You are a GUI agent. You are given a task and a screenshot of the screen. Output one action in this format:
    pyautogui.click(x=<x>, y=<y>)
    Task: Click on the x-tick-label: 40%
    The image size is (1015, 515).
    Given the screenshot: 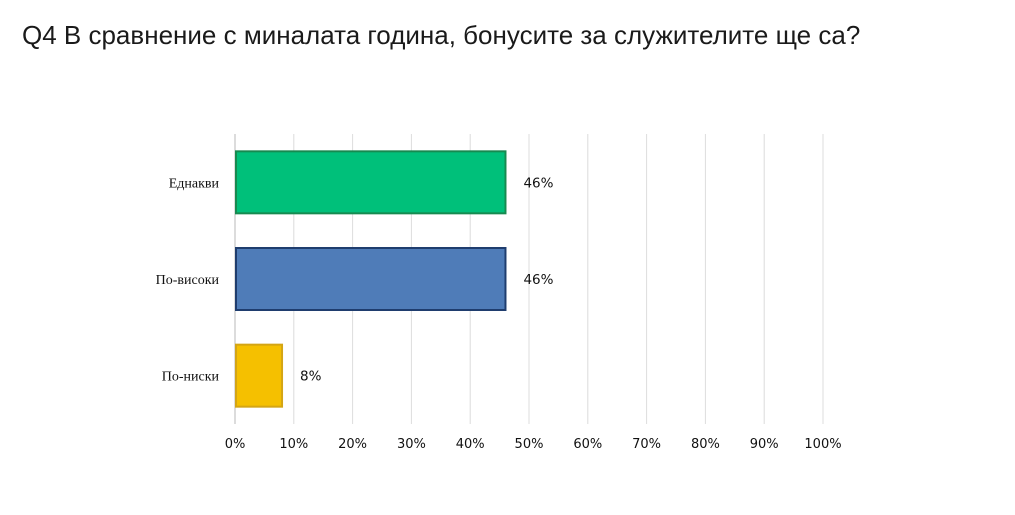 What is the action you would take?
    pyautogui.click(x=470, y=444)
    